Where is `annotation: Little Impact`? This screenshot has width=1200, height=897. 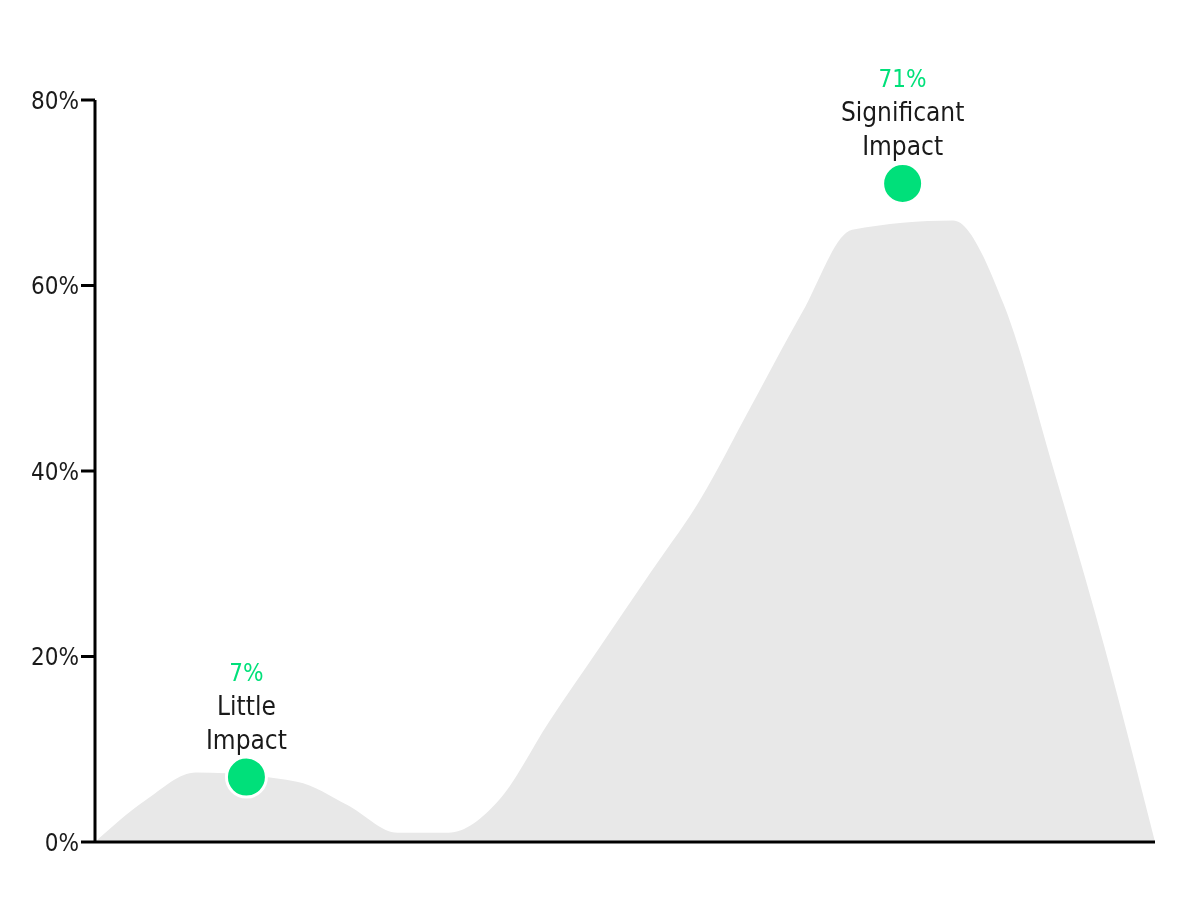
annotation: Little Impact is located at coordinates (246, 723).